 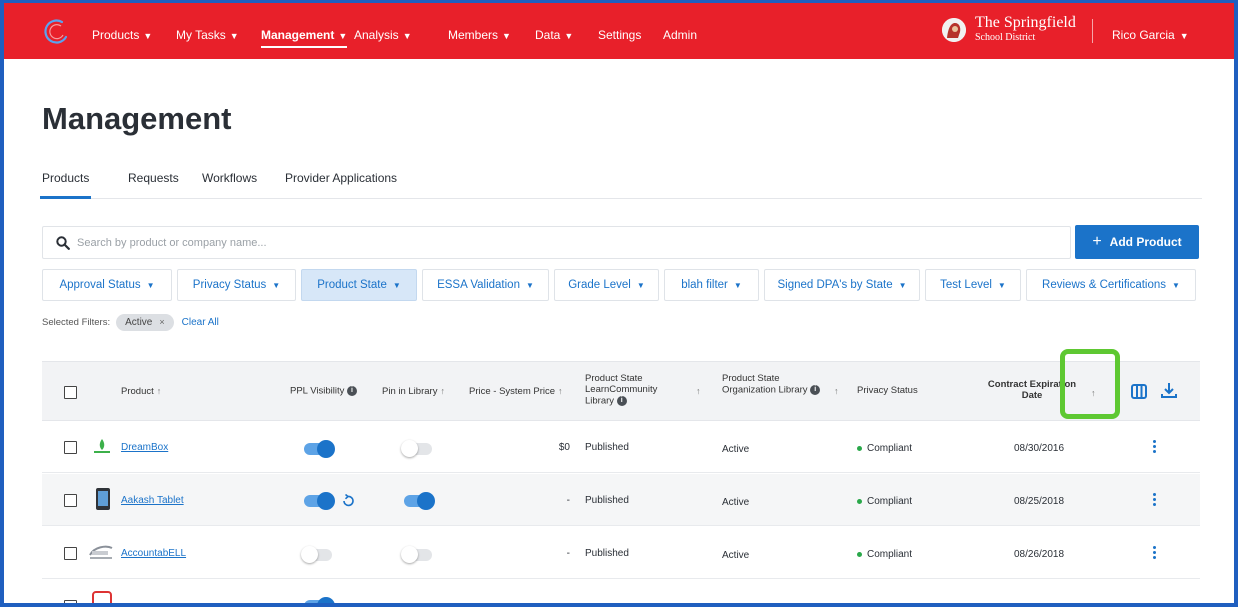 I want to click on product-name-link: DreamBox, so click(x=145, y=447).